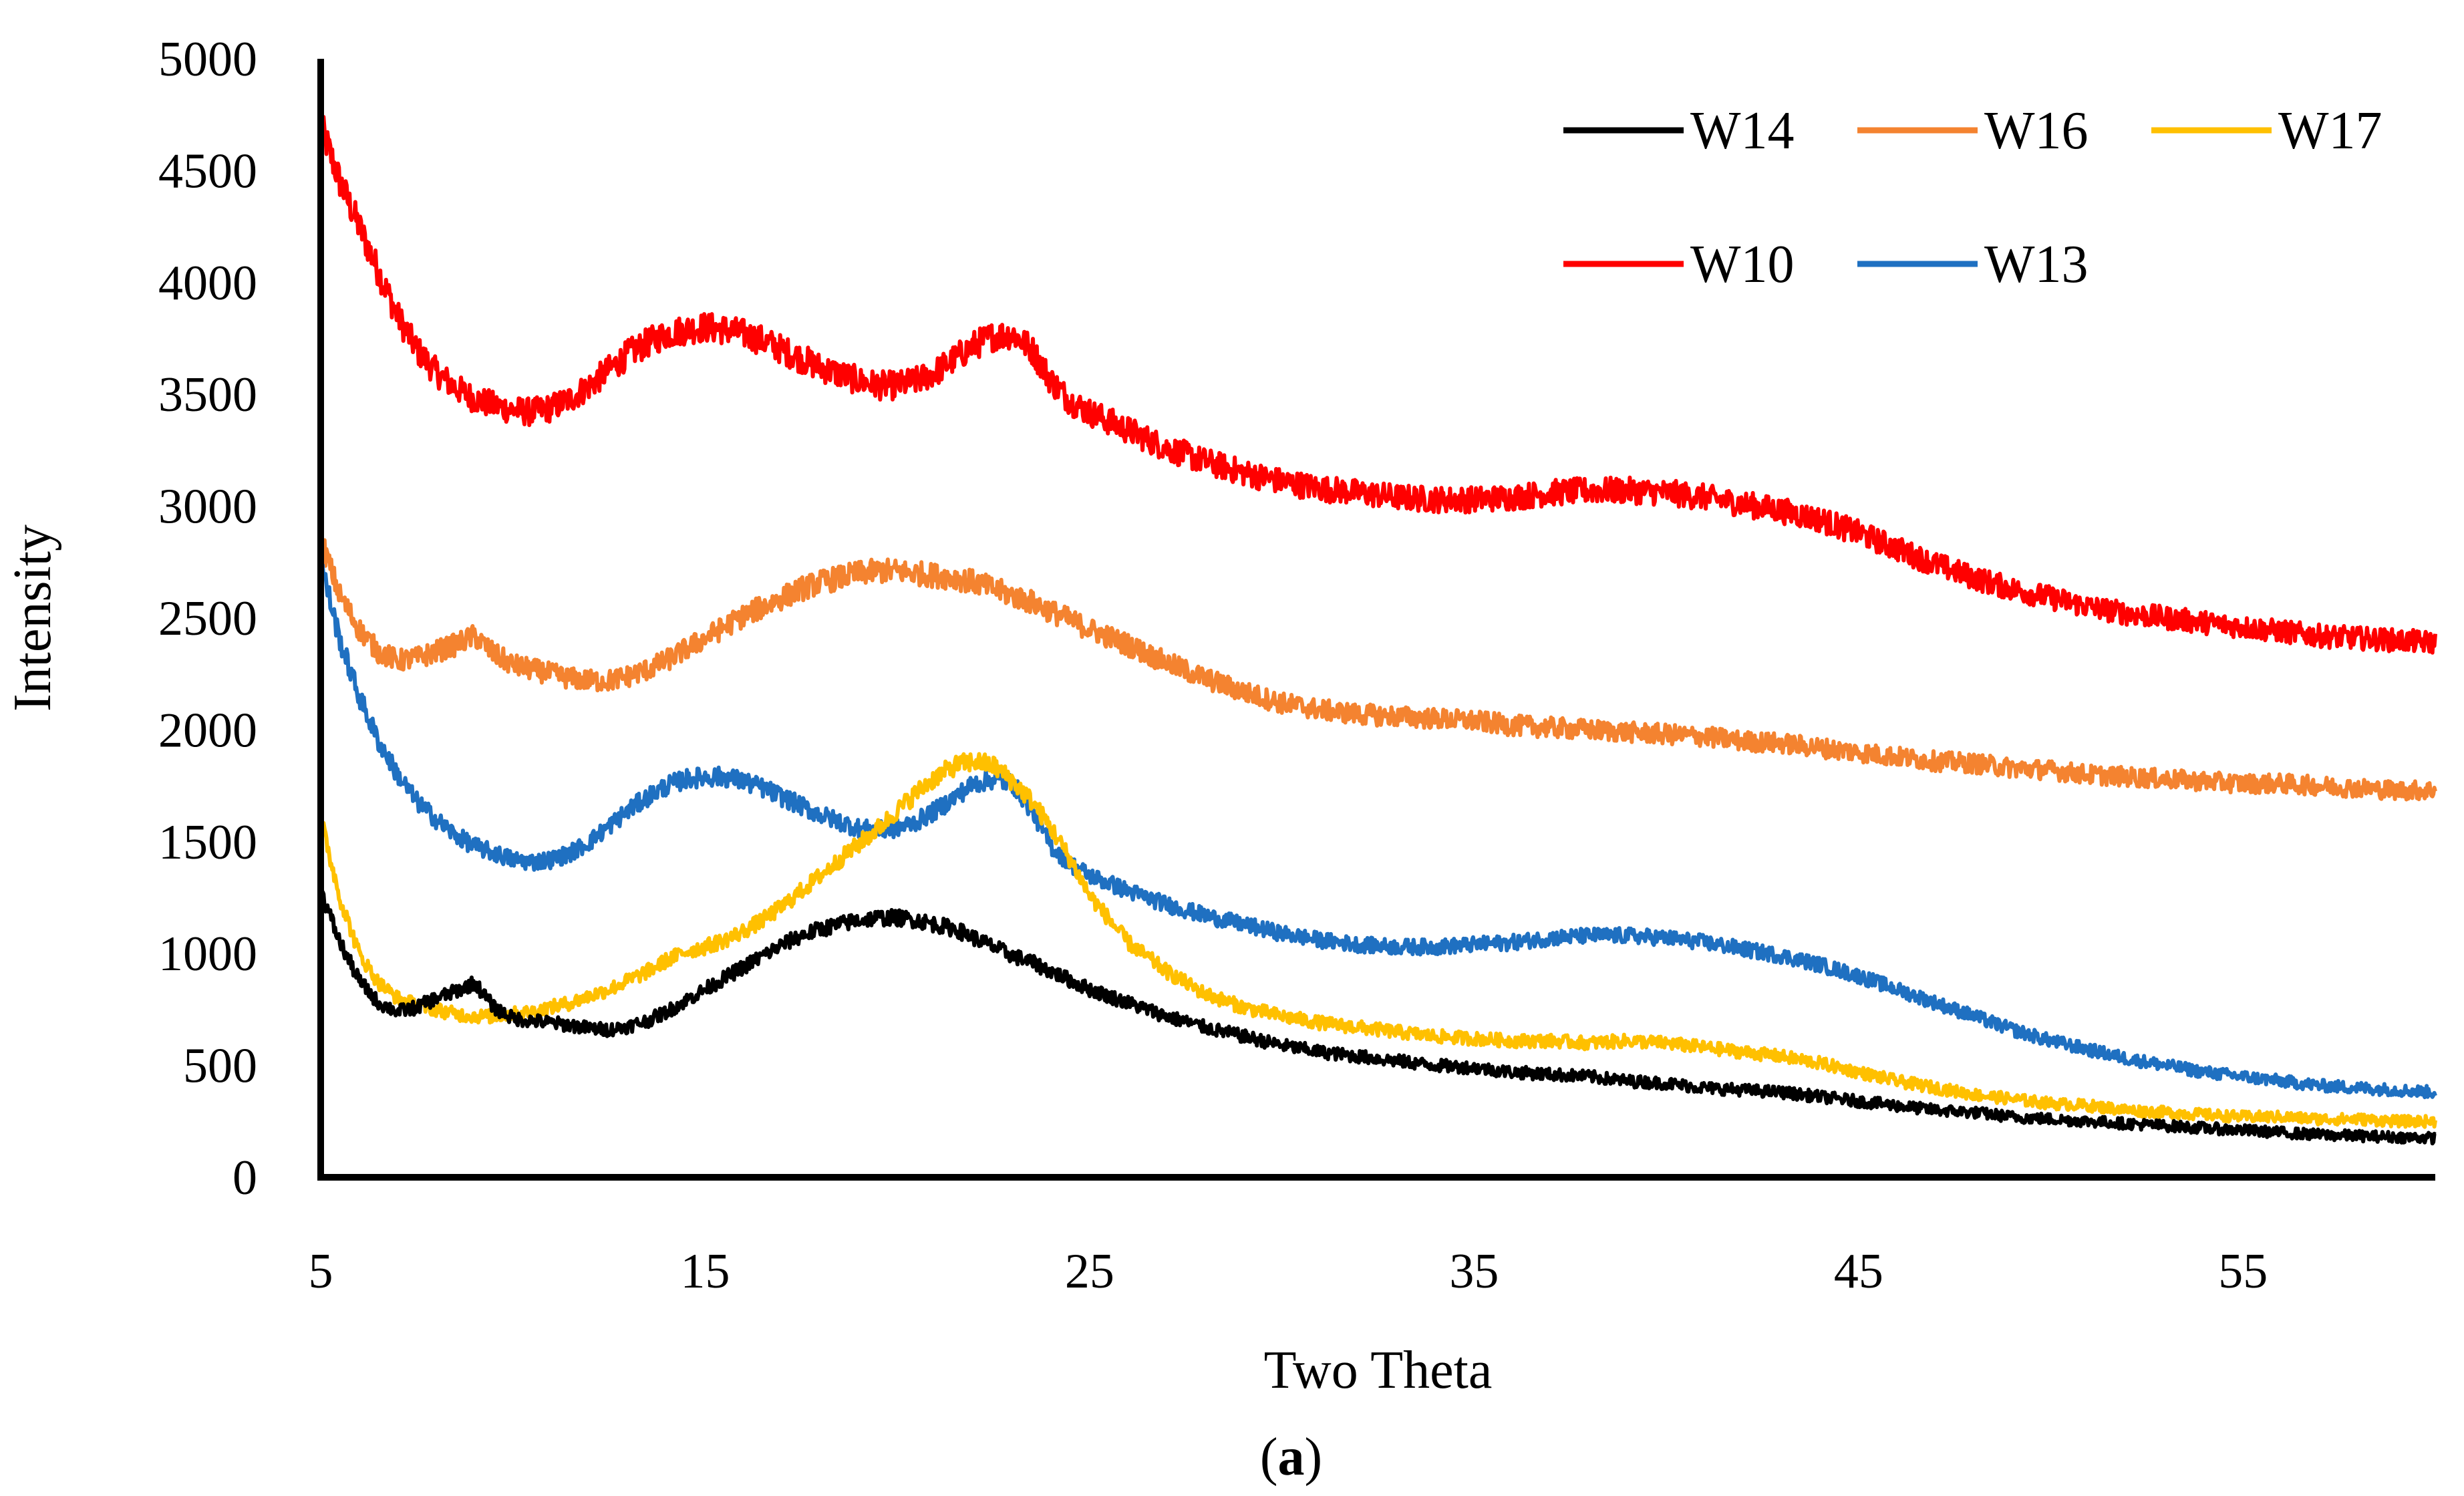 Image resolution: width=2464 pixels, height=1496 pixels. Describe the element at coordinates (1314, 1457) in the screenshot. I see `caption-close: )` at that location.